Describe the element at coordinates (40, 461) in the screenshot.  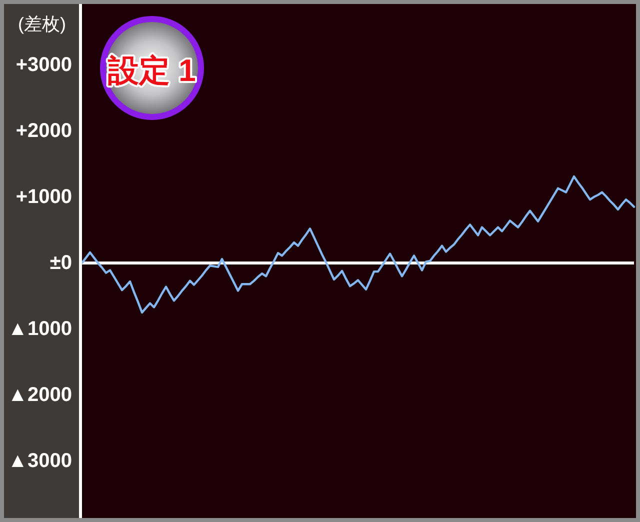
I see `y-tick-label: ▲3000` at that location.